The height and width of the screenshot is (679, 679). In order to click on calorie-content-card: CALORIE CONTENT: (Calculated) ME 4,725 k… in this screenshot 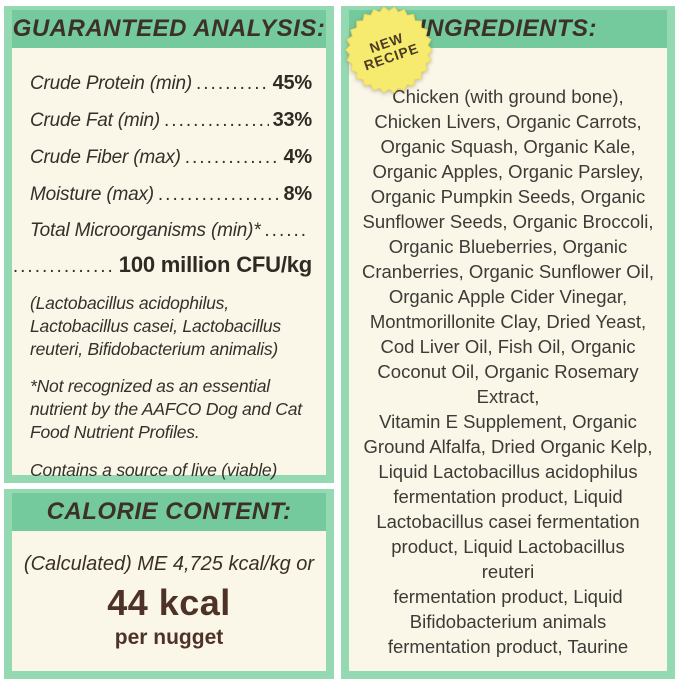, I will do `click(169, 584)`.